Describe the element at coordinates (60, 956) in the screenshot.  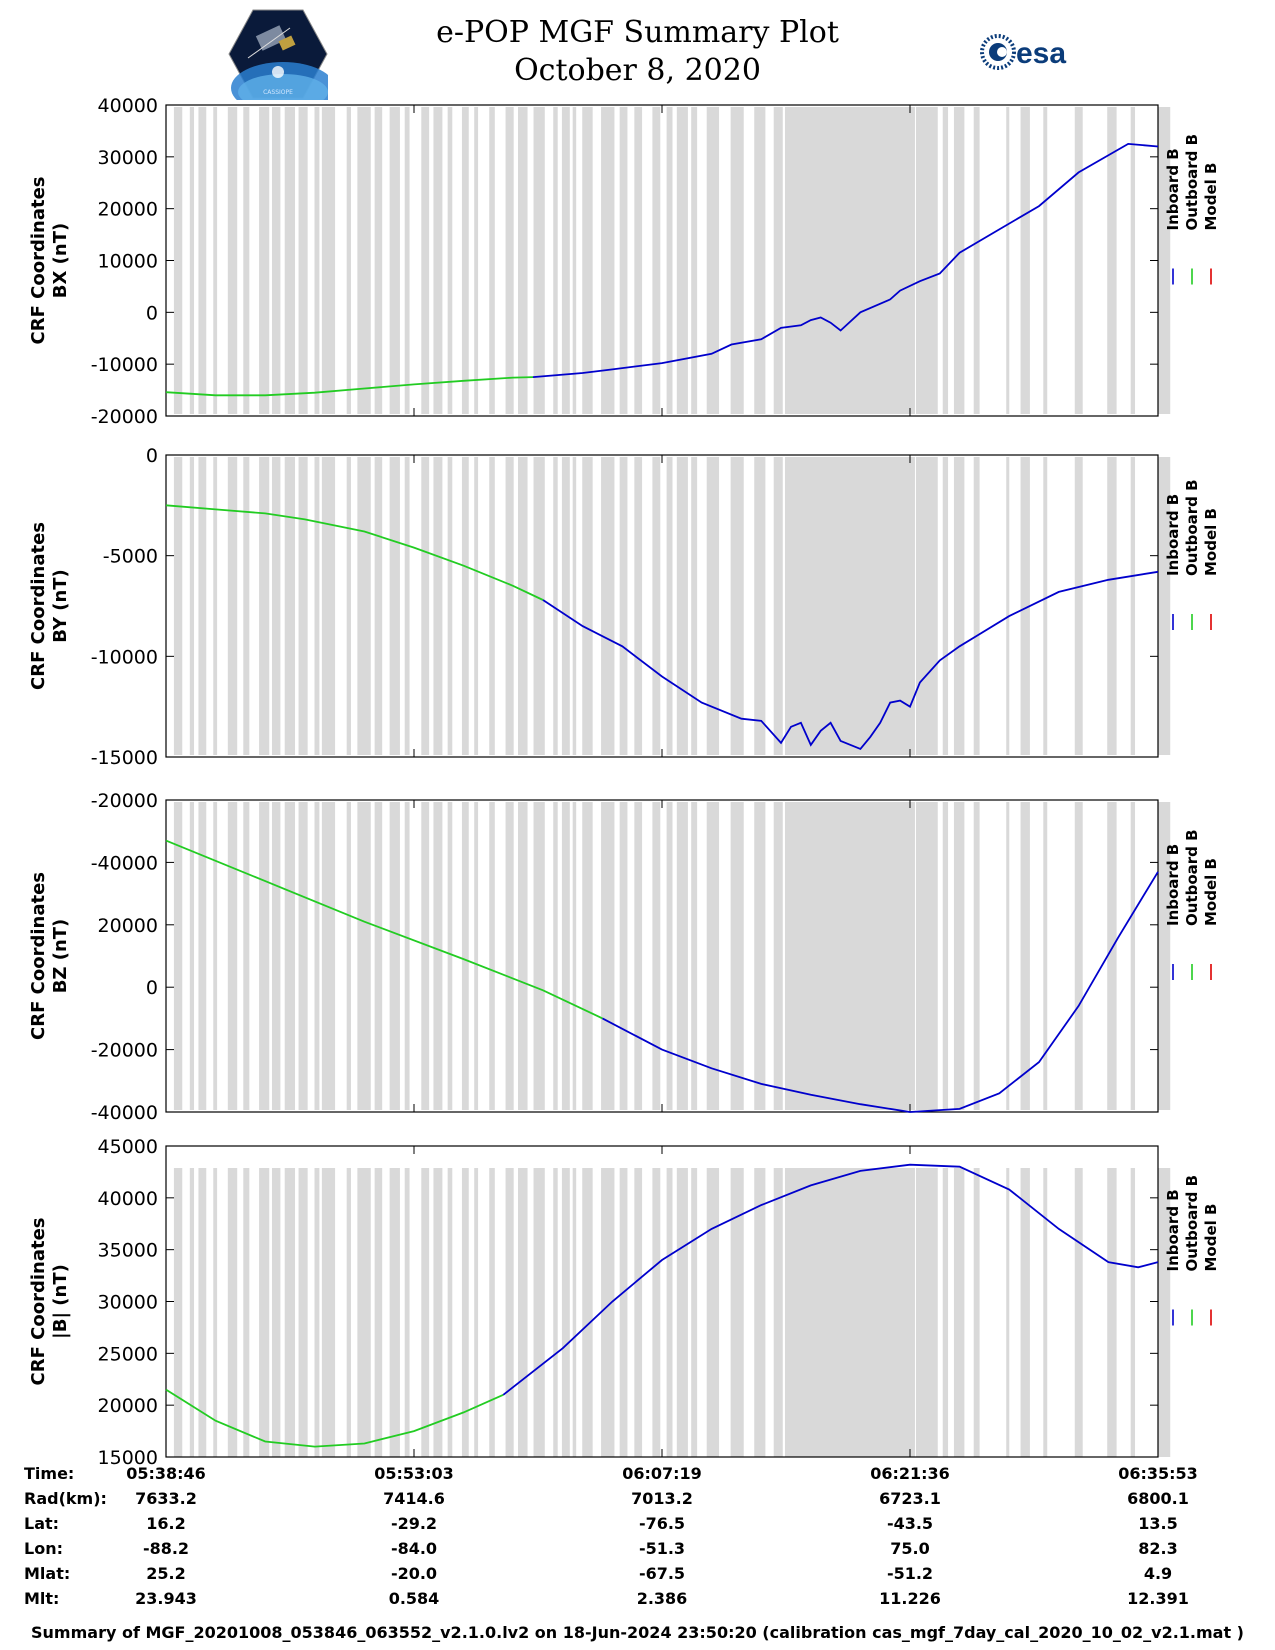
I see `y-axis-label-line-2: BZ (nT)` at that location.